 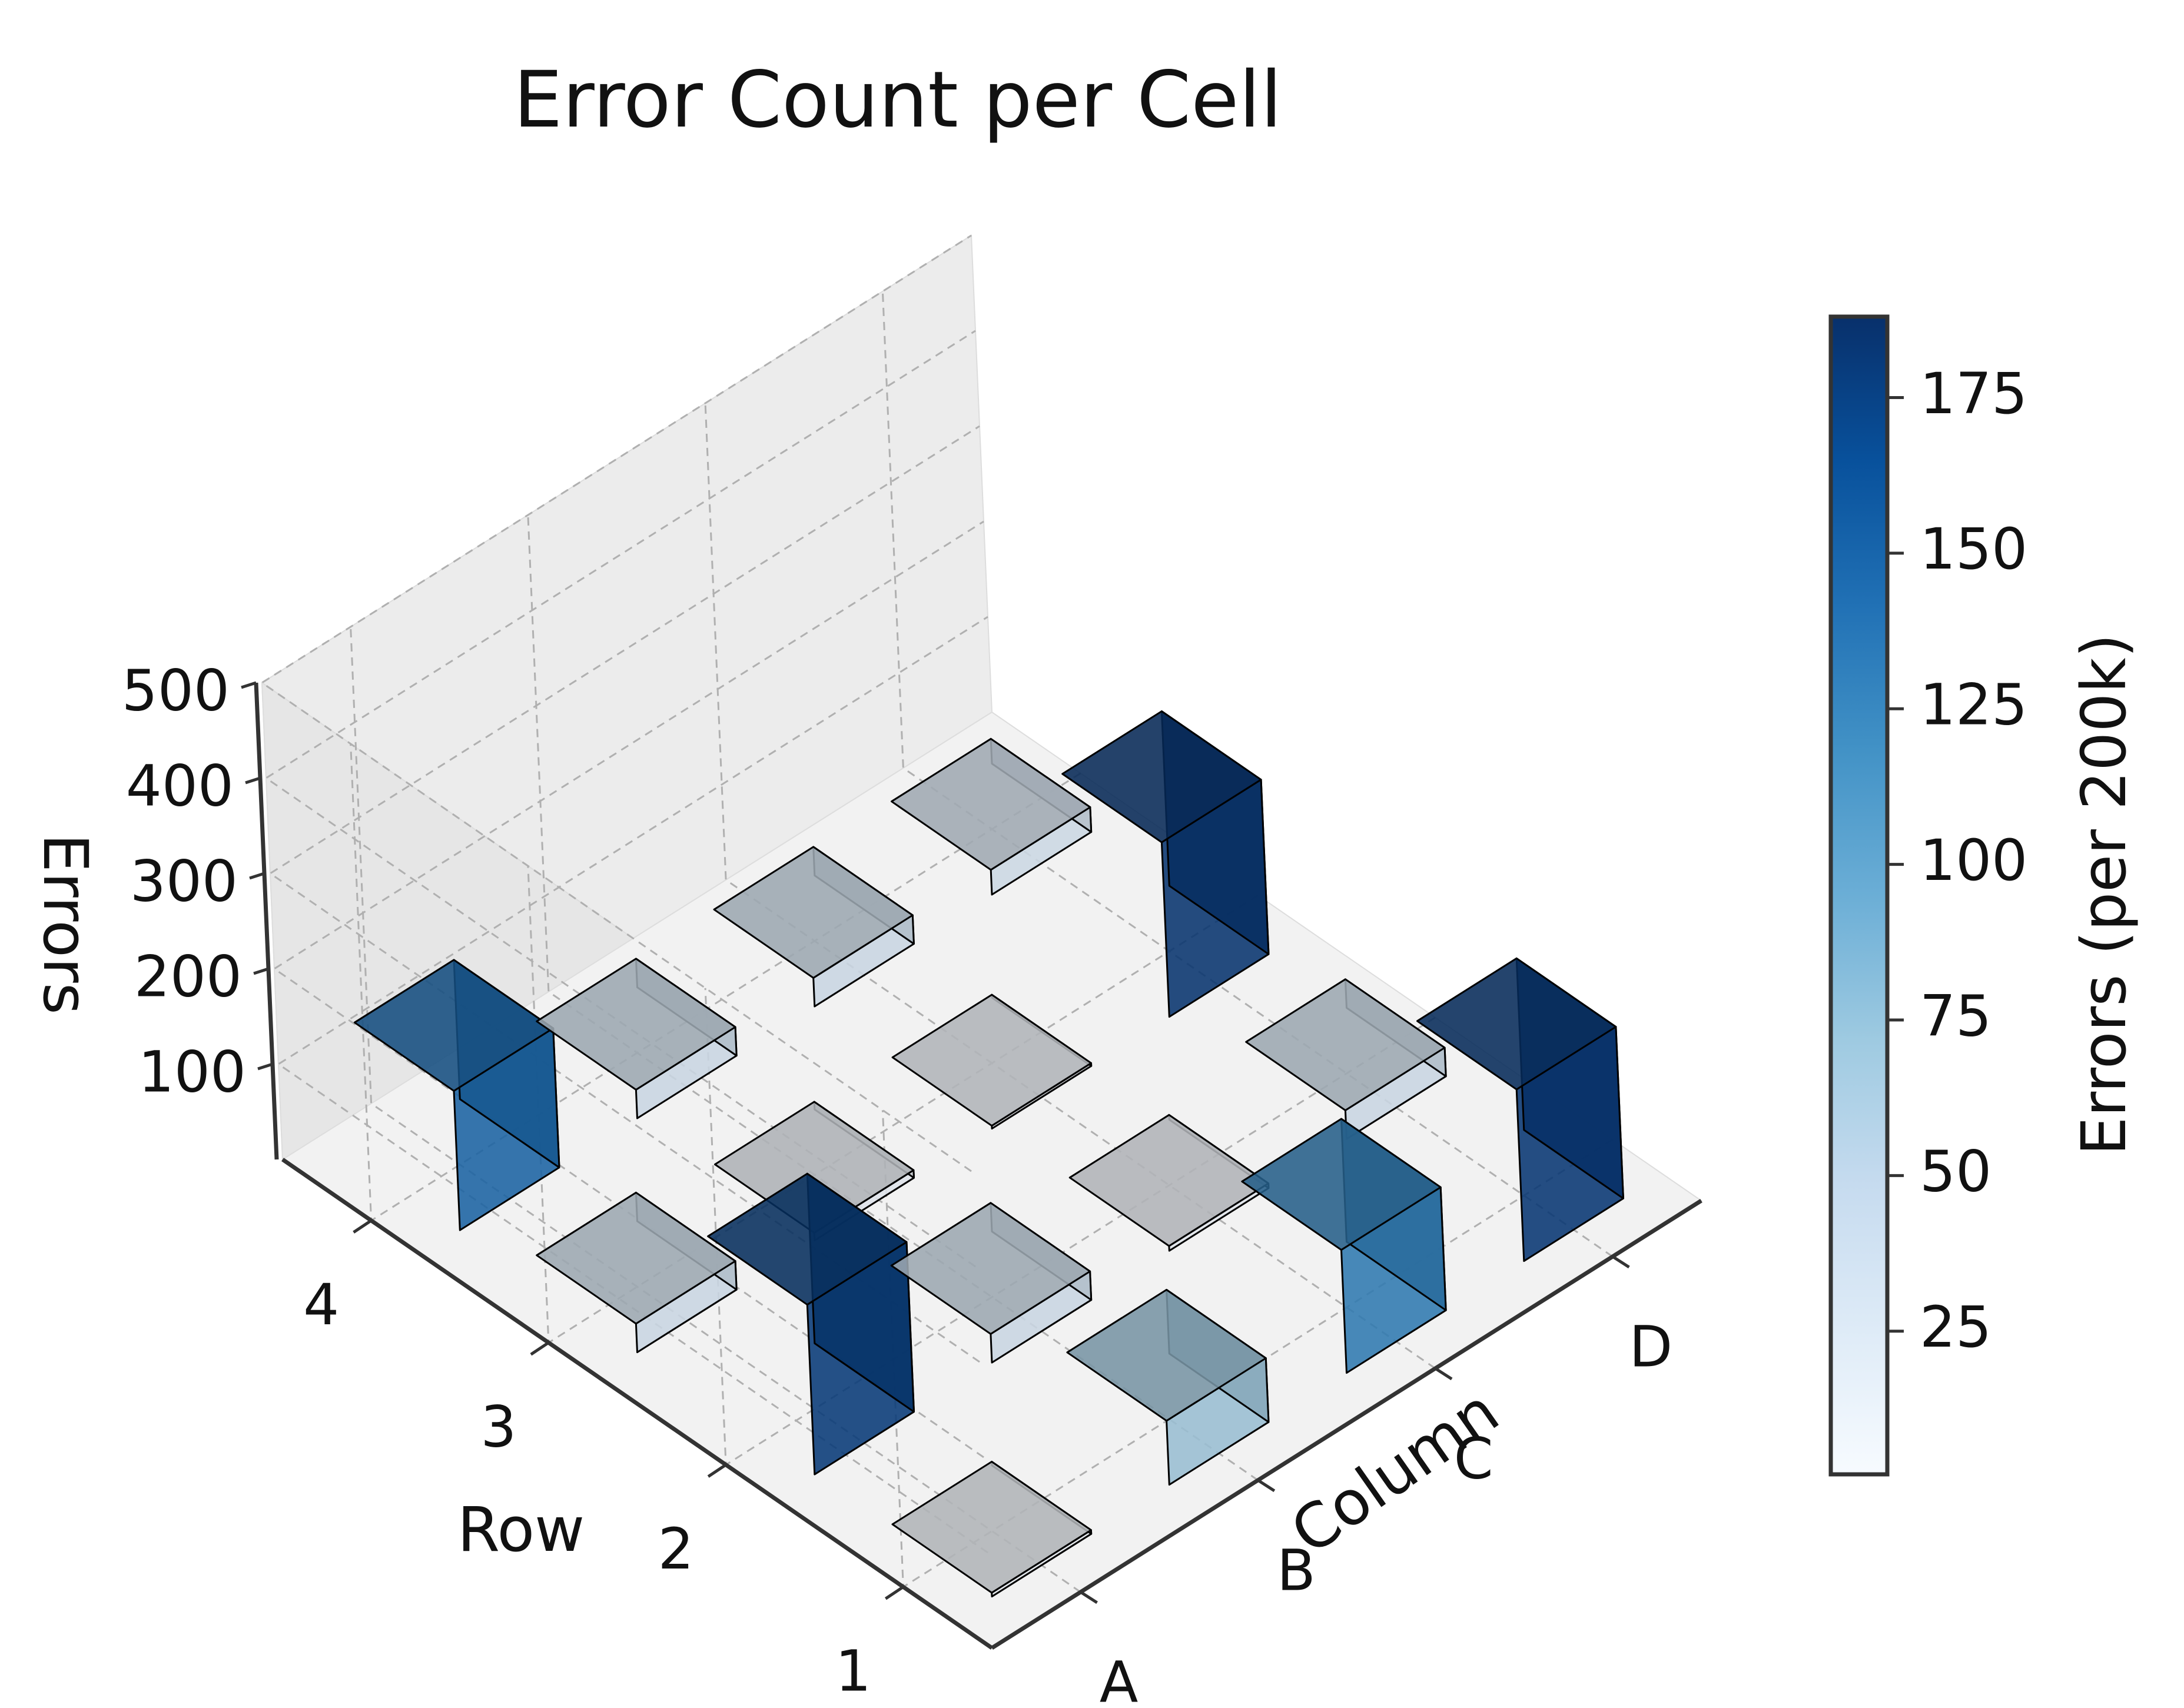 What do you see at coordinates (192, 1072) in the screenshot?
I see `z-tick-label: 100` at bounding box center [192, 1072].